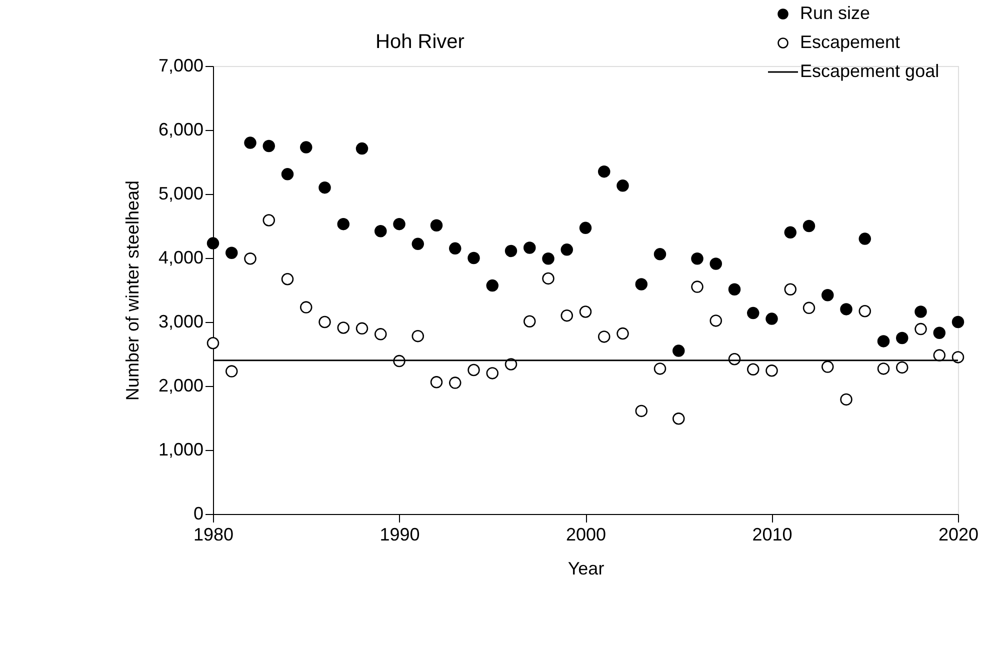 The image size is (989, 649). Describe the element at coordinates (850, 42) in the screenshot. I see `legend-label: Escapement` at that location.